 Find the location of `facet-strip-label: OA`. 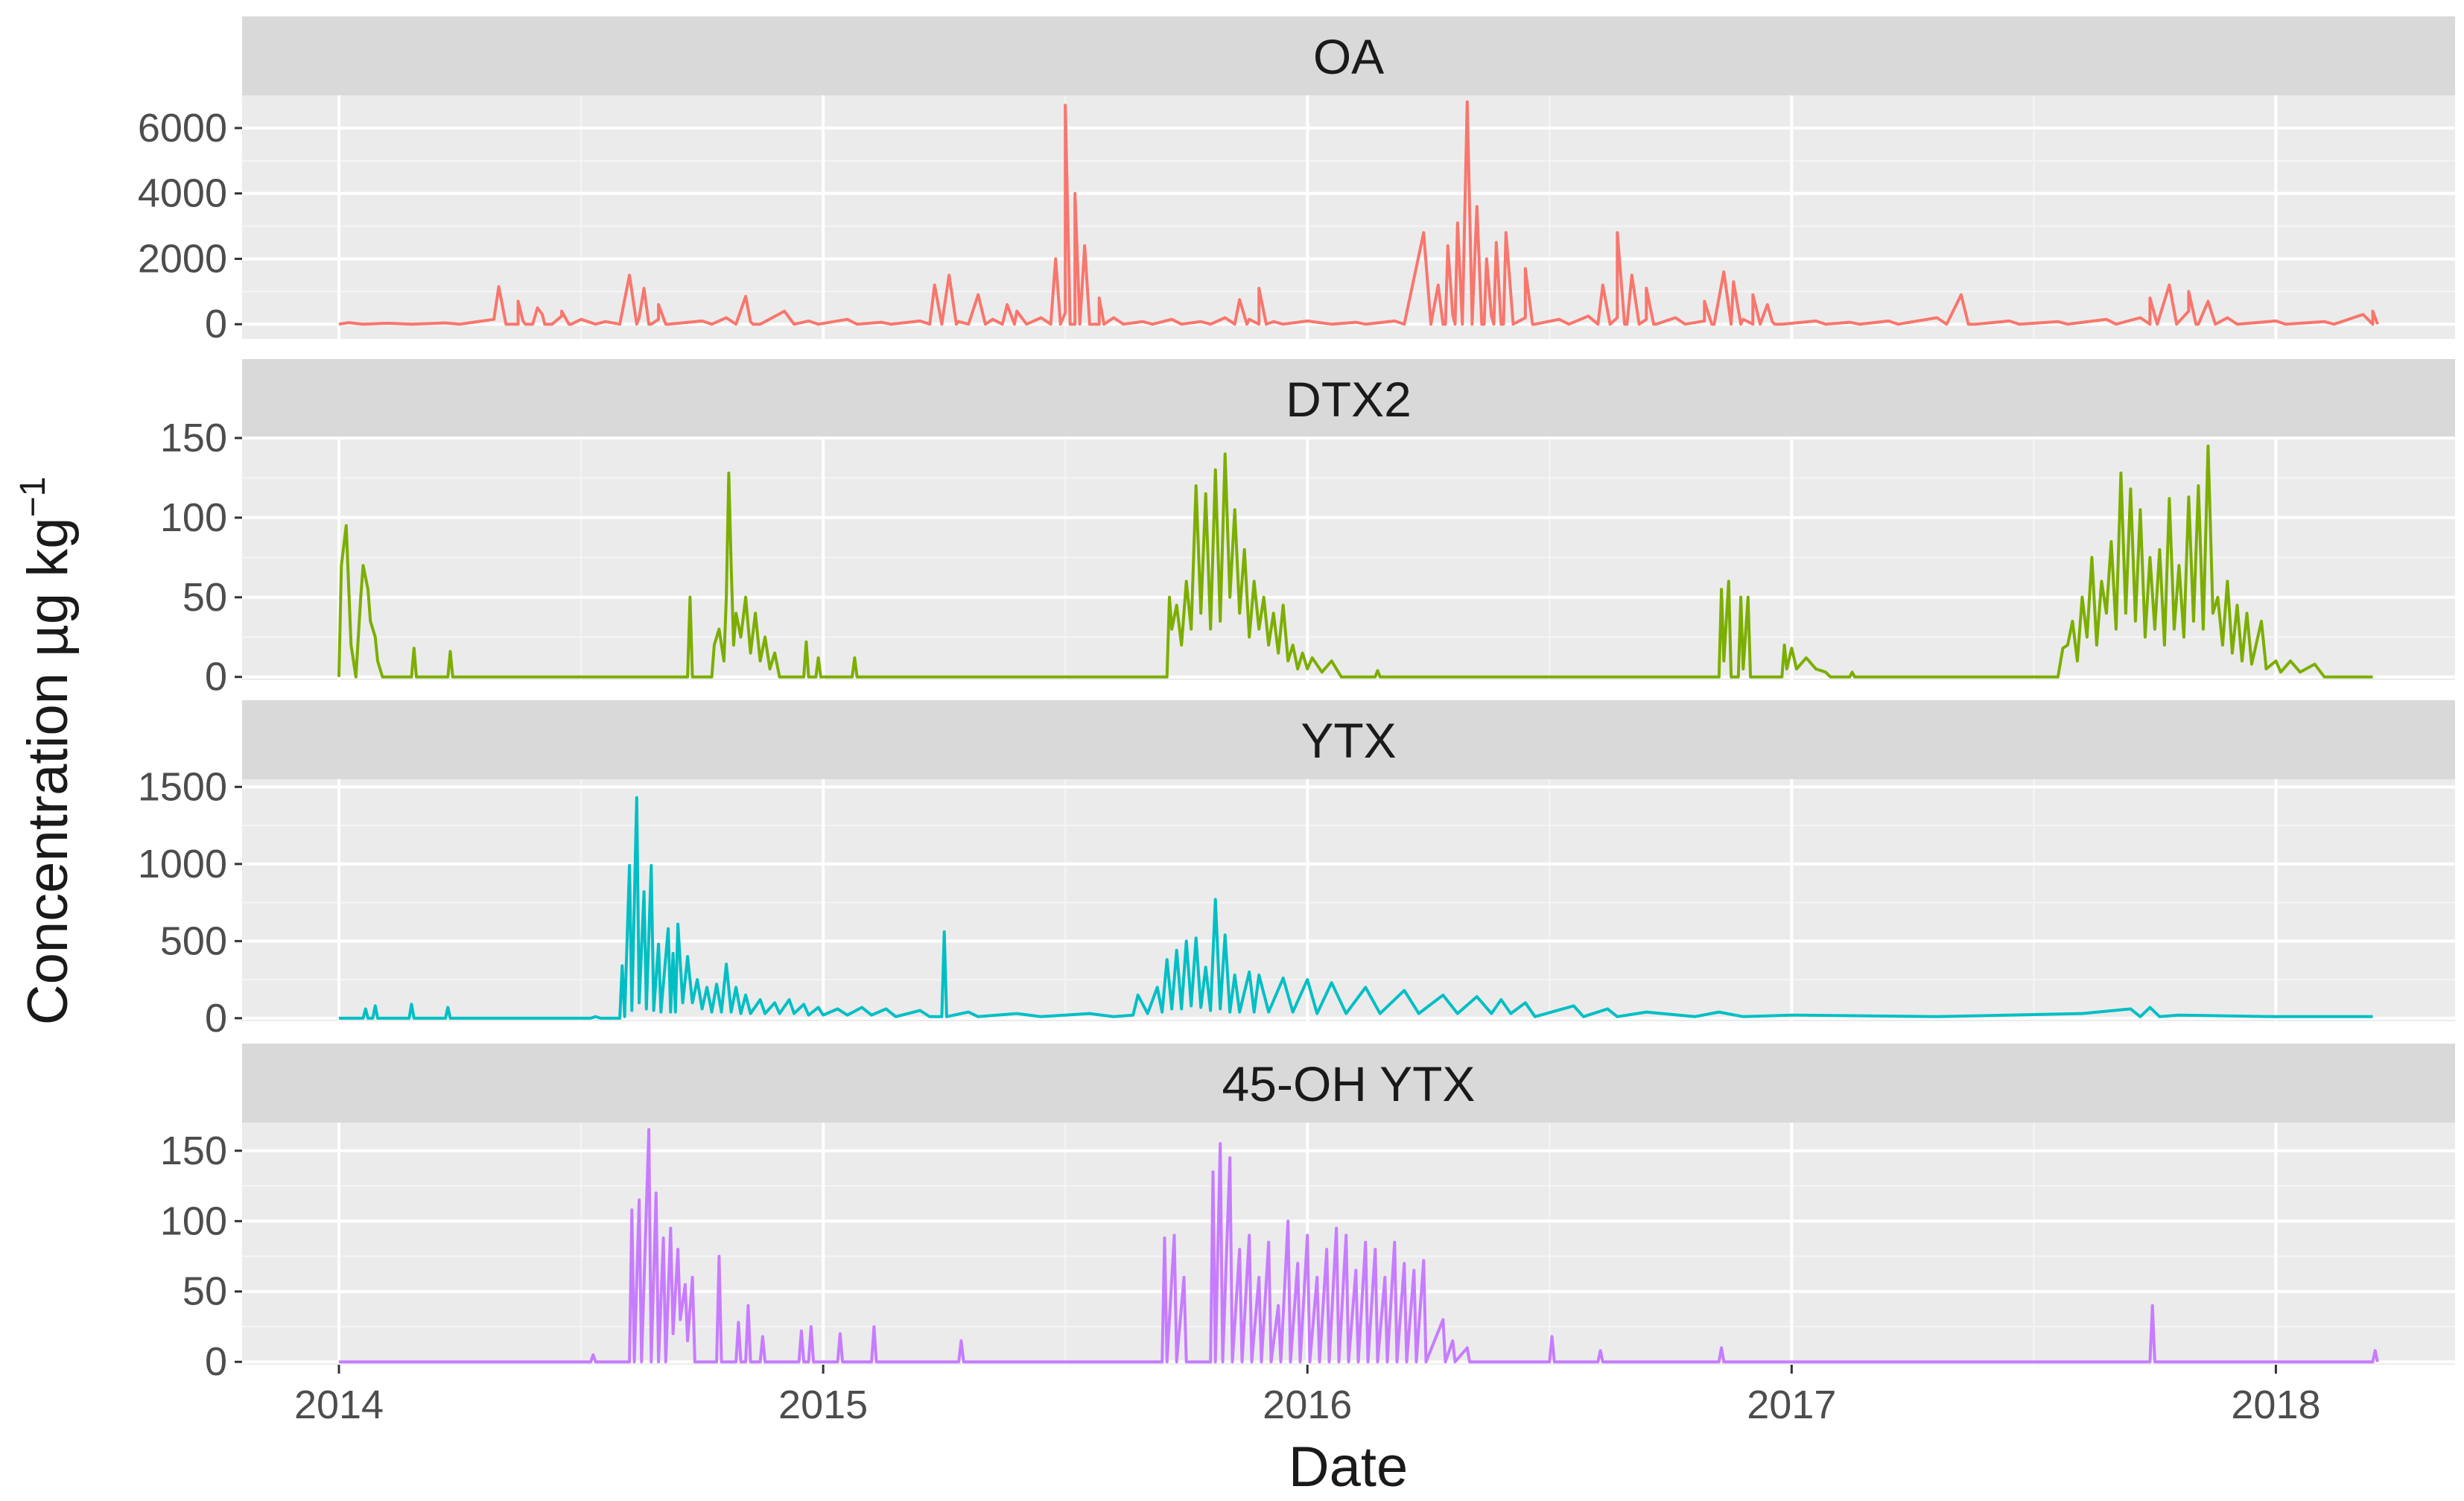

facet-strip-label: OA is located at coordinates (1348, 56).